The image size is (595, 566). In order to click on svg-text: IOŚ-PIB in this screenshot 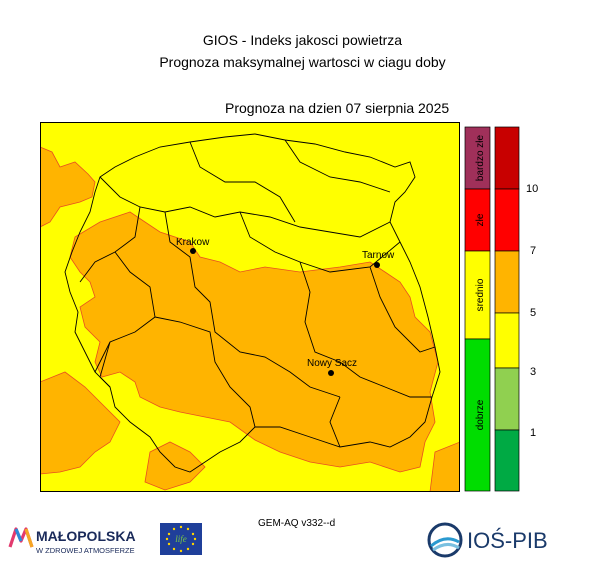, I will do `click(507, 540)`.